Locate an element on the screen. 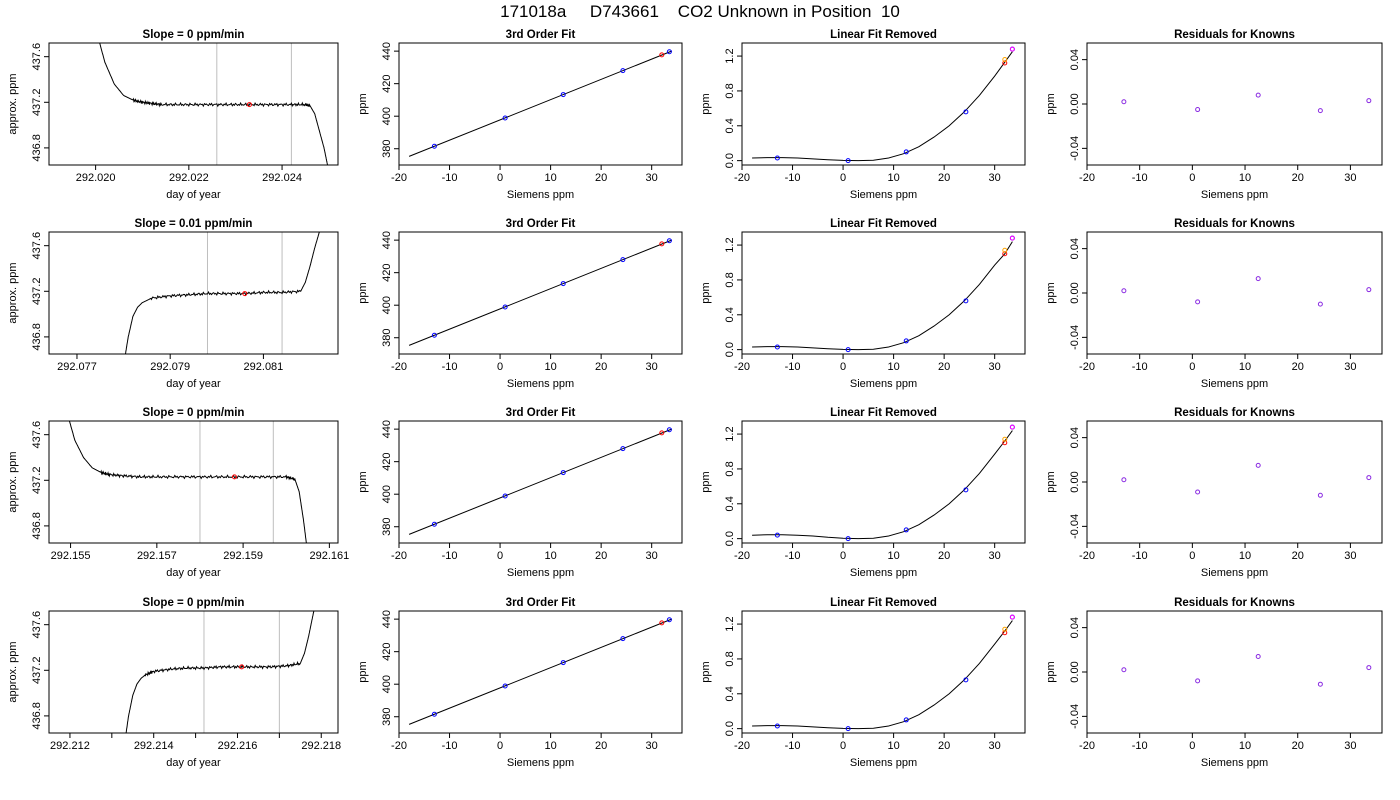 The height and width of the screenshot is (800, 1400). unknown-point-alt is located at coordinates (1005, 250).